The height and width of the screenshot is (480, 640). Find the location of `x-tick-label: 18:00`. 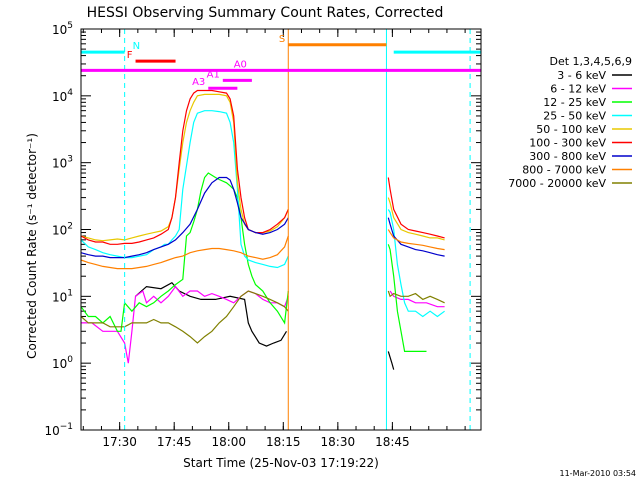

x-tick-label: 18:00 is located at coordinates (228, 442).